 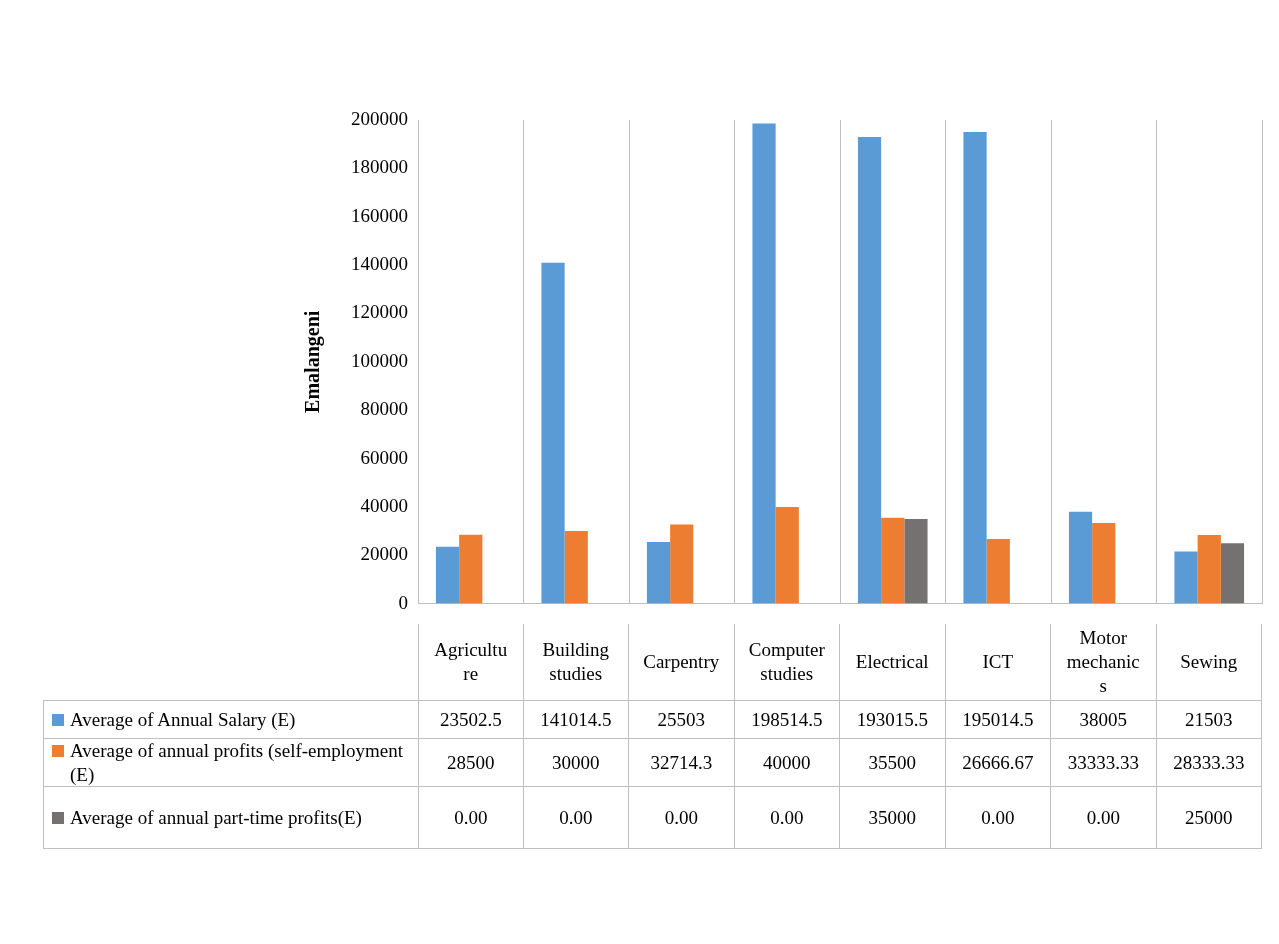 What do you see at coordinates (384, 554) in the screenshot?
I see `y-tick-label: 20000` at bounding box center [384, 554].